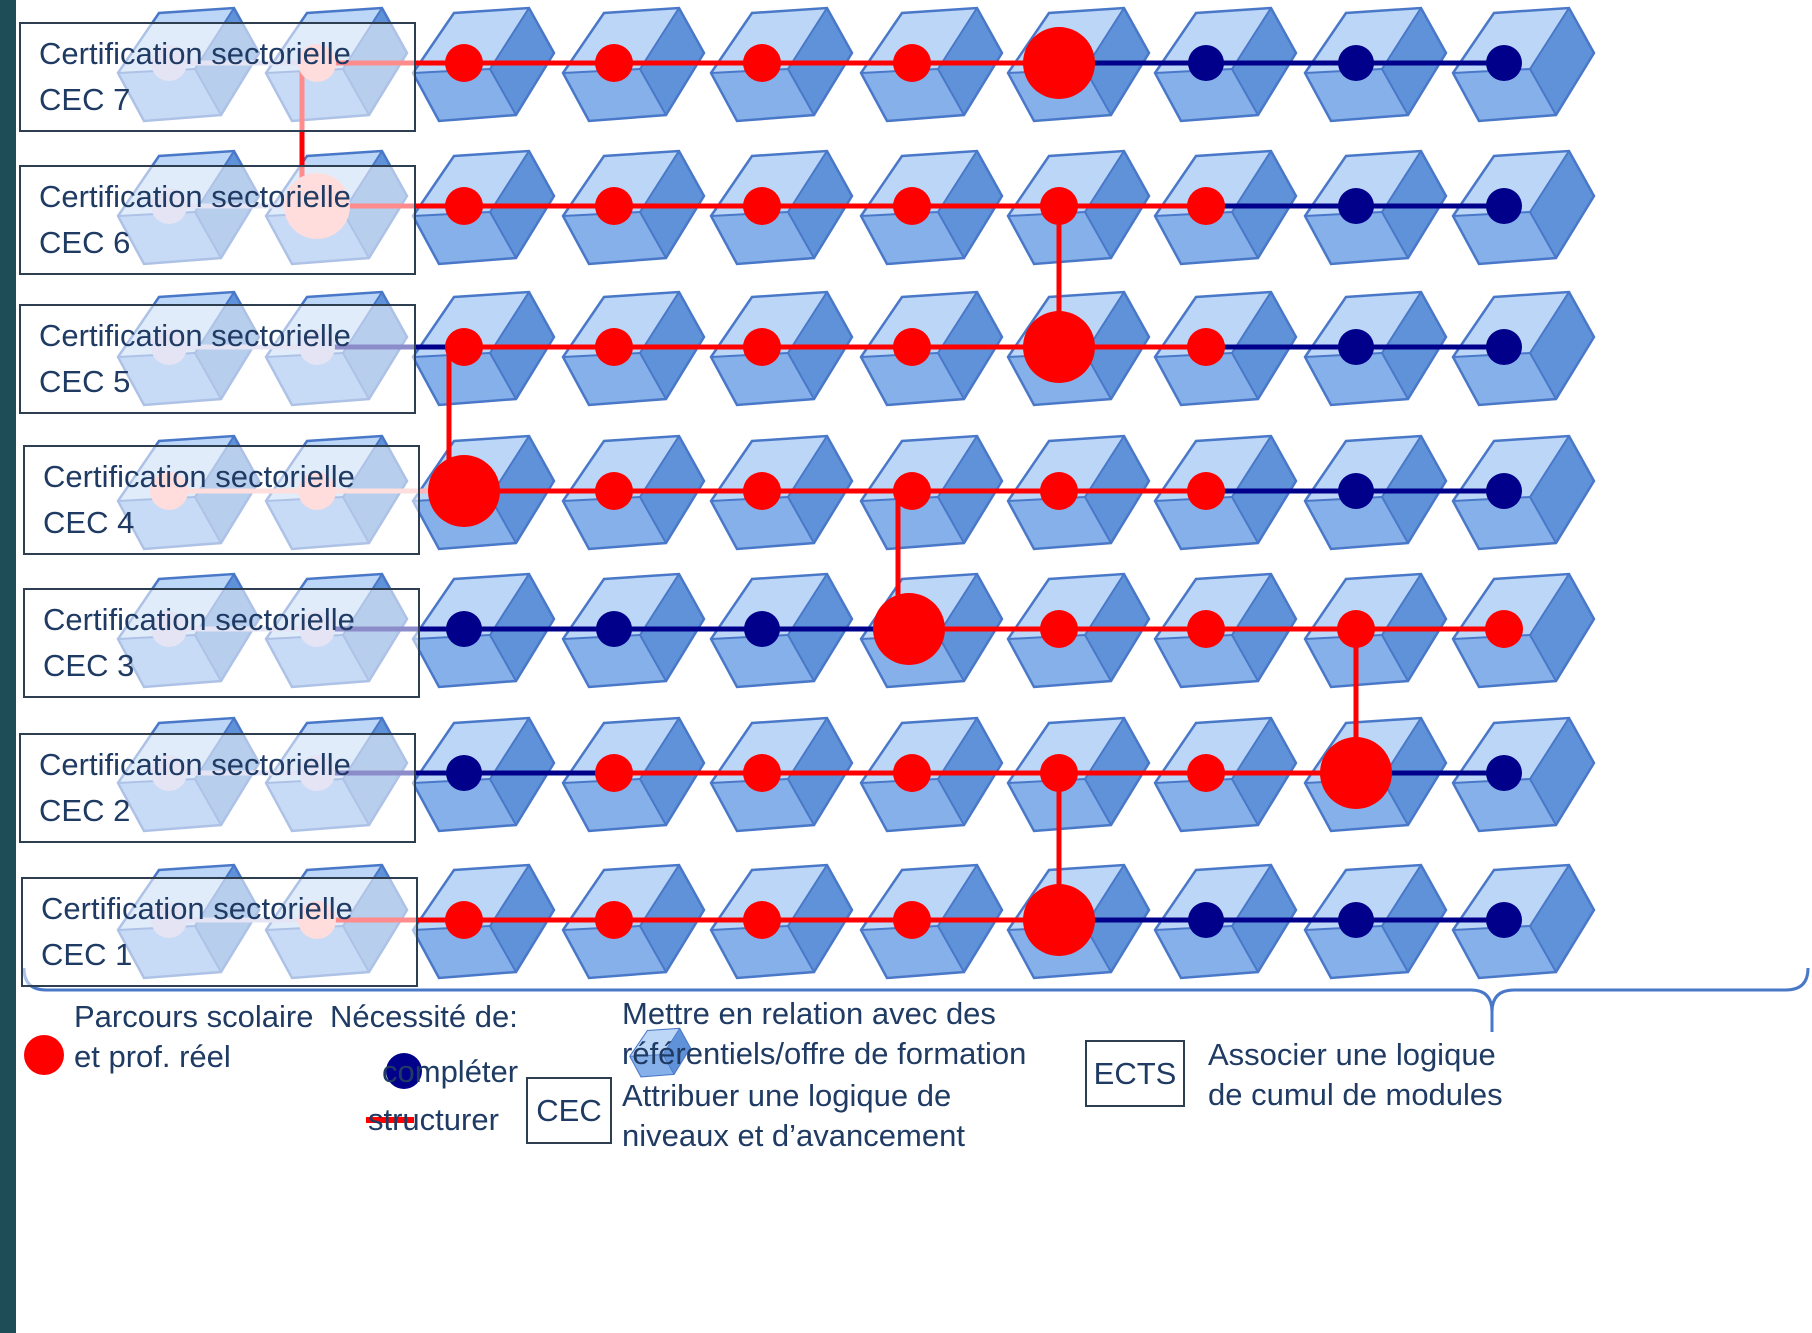 This screenshot has height=1333, width=1812. I want to click on legend-relate-label-2: référentiels/offre de formation, so click(824, 1053).